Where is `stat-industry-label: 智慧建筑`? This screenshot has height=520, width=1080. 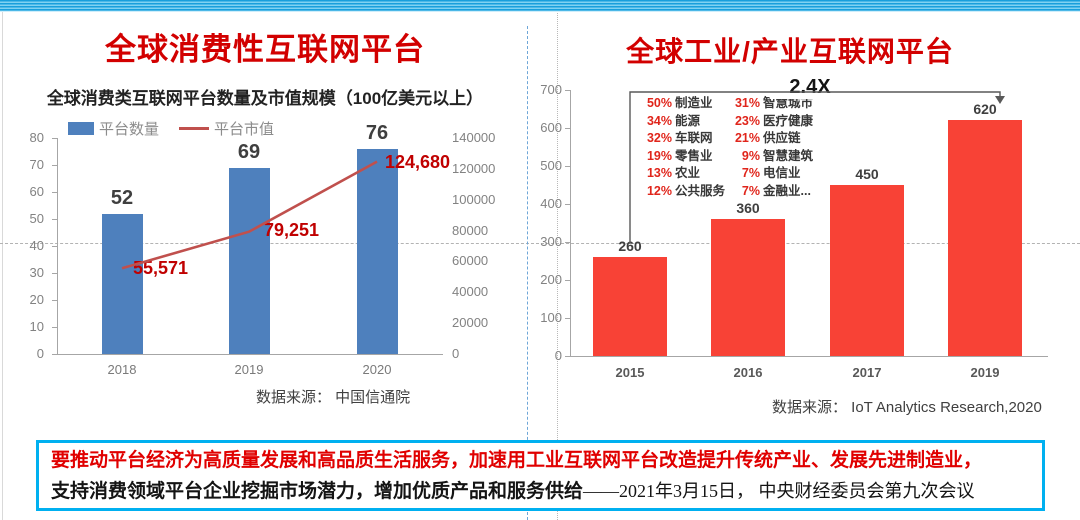
stat-industry-label: 智慧建筑 is located at coordinates (788, 155).